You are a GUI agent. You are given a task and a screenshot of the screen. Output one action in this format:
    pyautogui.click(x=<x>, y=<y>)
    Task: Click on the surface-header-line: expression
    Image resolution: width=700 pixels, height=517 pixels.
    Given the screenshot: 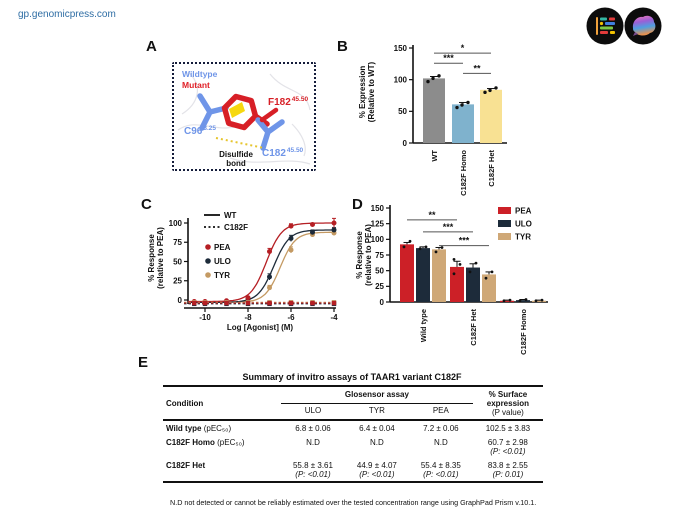 What is the action you would take?
    pyautogui.click(x=508, y=403)
    